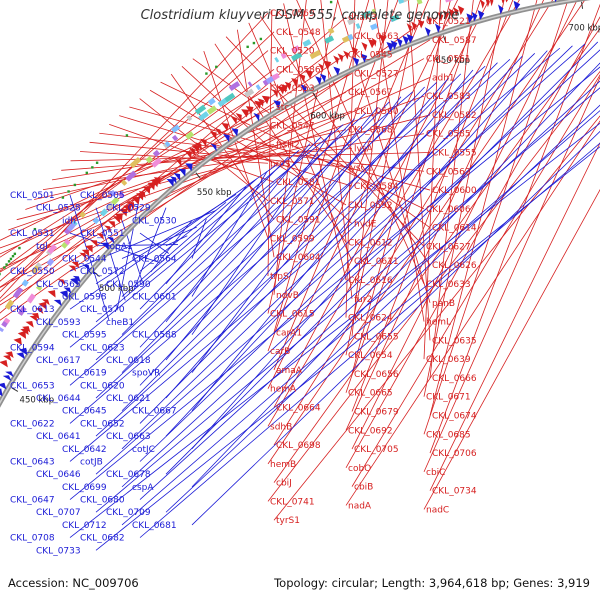 Image resolution: width=600 pixels, height=600 pixels. What do you see at coordinates (102, 310) in the screenshot?
I see `reverse-gene-label: CKL_0570` at bounding box center [102, 310].